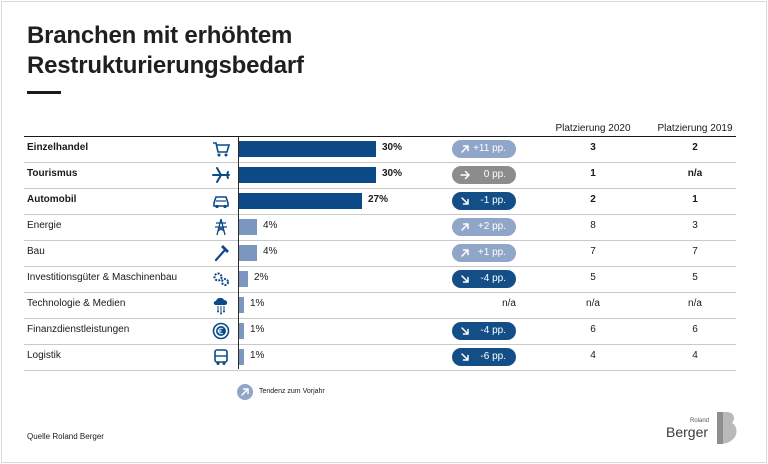 The width and height of the screenshot is (768, 464). I want to click on rank-2020: 5, so click(593, 277).